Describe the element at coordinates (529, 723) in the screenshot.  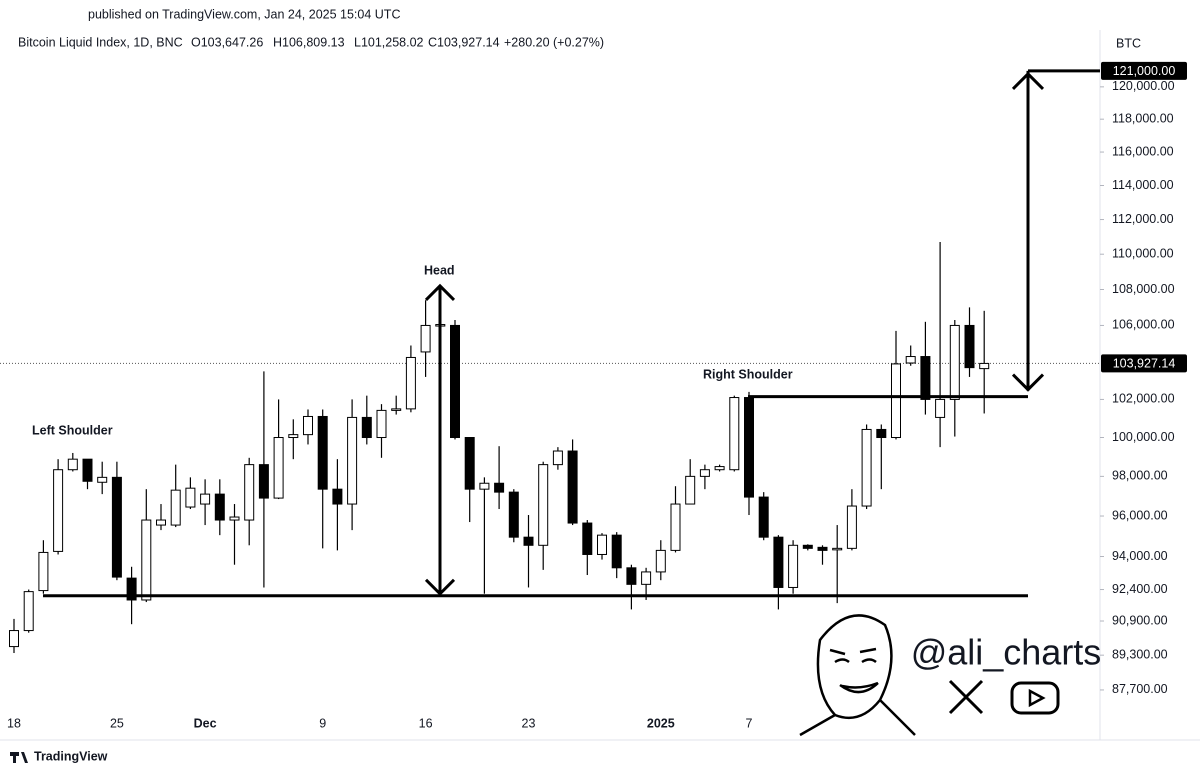
I see `x-tick-label: 23` at that location.